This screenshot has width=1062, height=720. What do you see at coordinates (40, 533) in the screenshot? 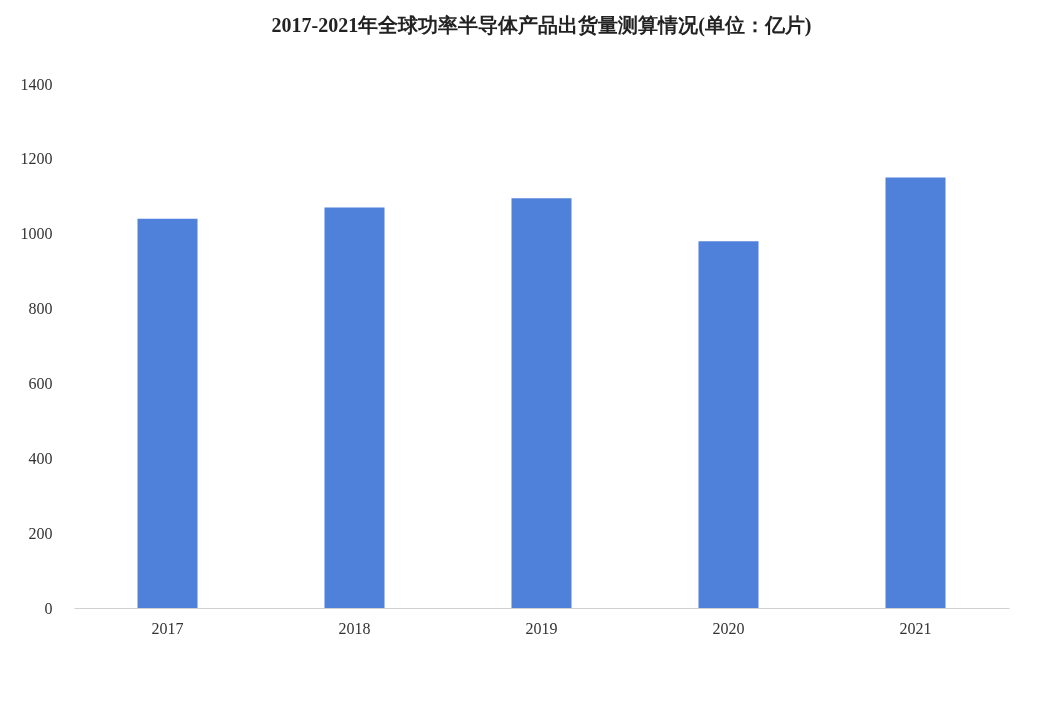
I see `y-tick-label: 200` at bounding box center [40, 533].